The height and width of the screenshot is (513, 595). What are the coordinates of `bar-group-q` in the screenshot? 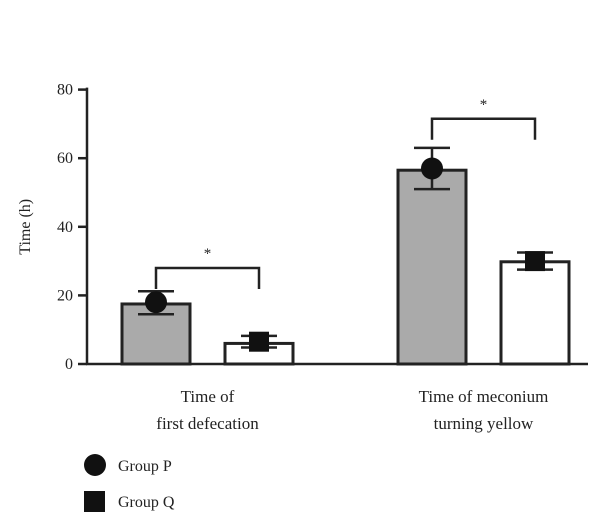 It's located at (535, 313).